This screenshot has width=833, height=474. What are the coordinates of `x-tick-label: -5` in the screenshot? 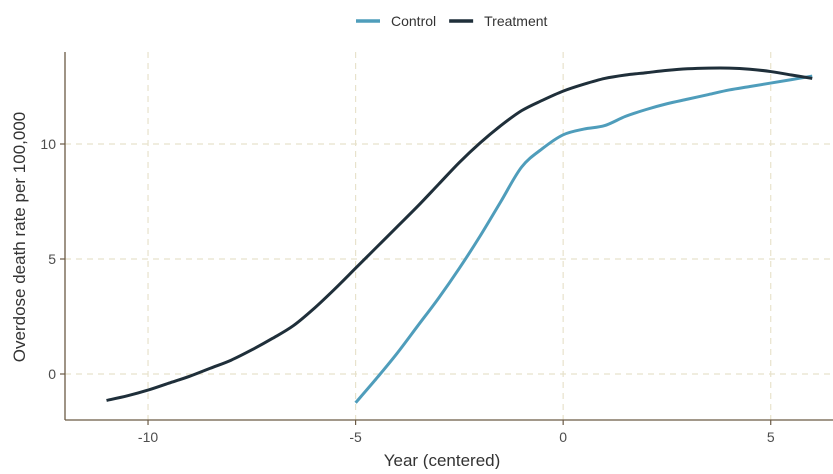 It's located at (355, 437).